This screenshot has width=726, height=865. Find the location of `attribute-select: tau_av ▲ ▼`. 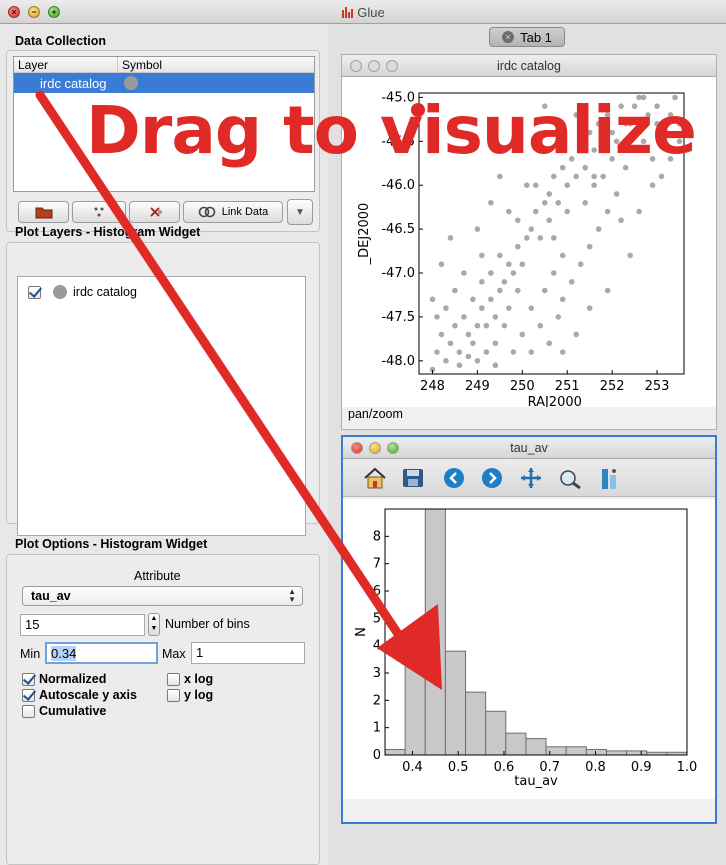

attribute-select: tau_av ▲ ▼ is located at coordinates (162, 596).